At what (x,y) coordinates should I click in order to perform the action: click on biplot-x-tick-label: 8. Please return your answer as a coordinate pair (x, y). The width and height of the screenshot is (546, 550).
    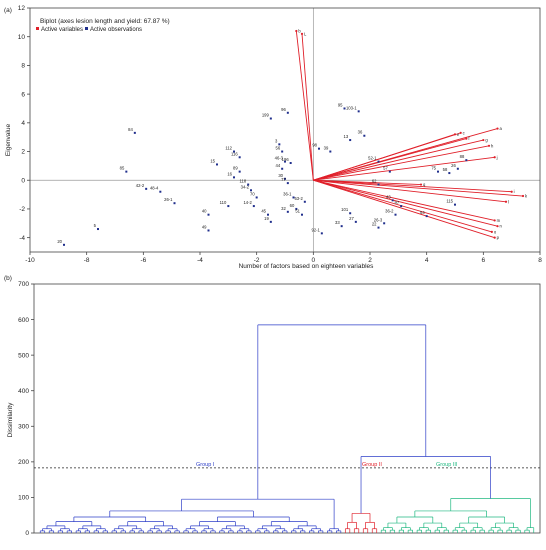
    Looking at the image, I should click on (540, 260).